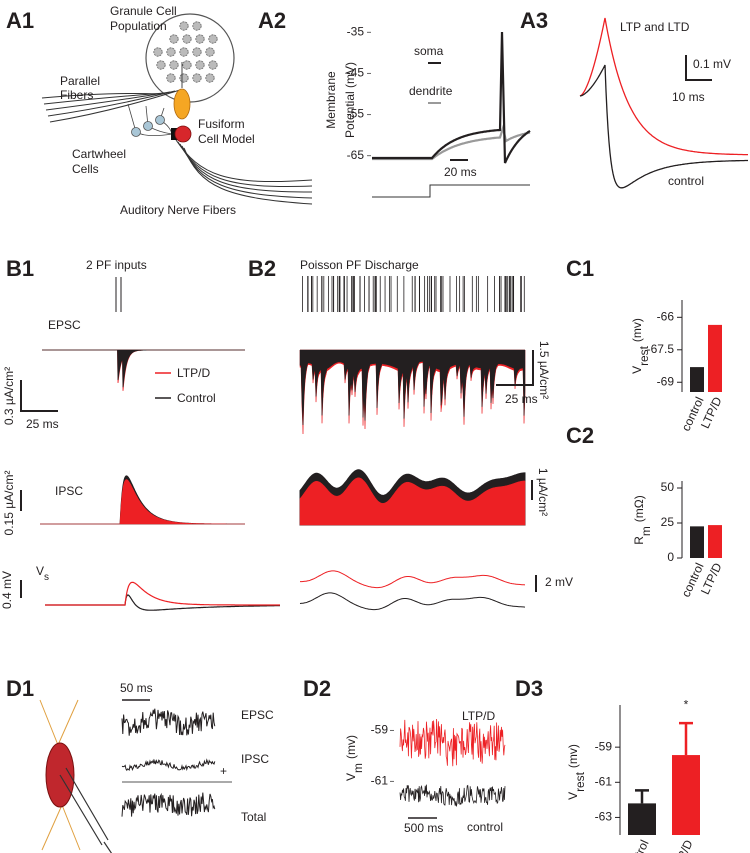 The image size is (750, 853). Describe the element at coordinates (580, 435) in the screenshot. I see `panel-label: C2` at that location.